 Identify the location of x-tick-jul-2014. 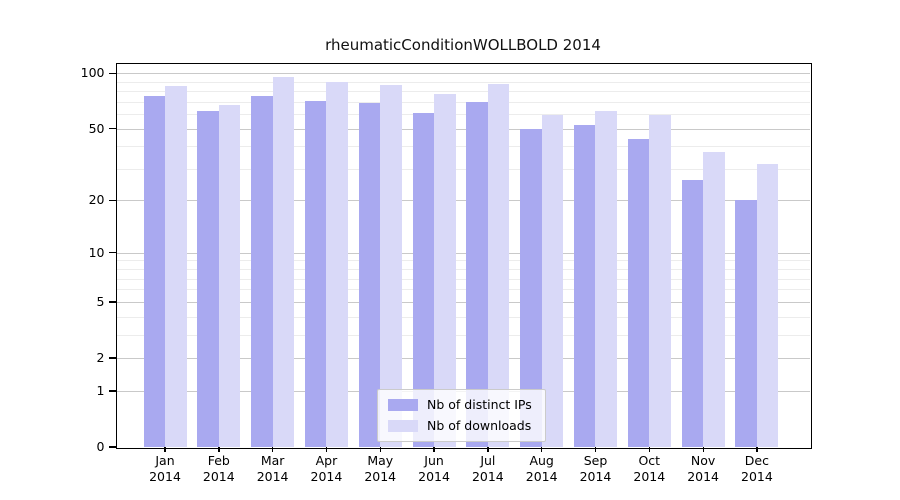
(488, 449).